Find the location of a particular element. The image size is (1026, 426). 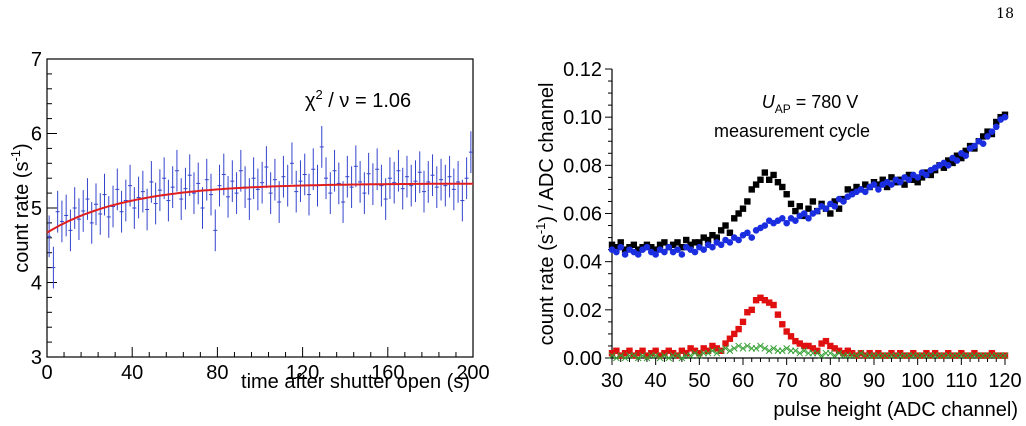

right-voltage-annotation: UAP = 780 V is located at coordinates (810, 104).